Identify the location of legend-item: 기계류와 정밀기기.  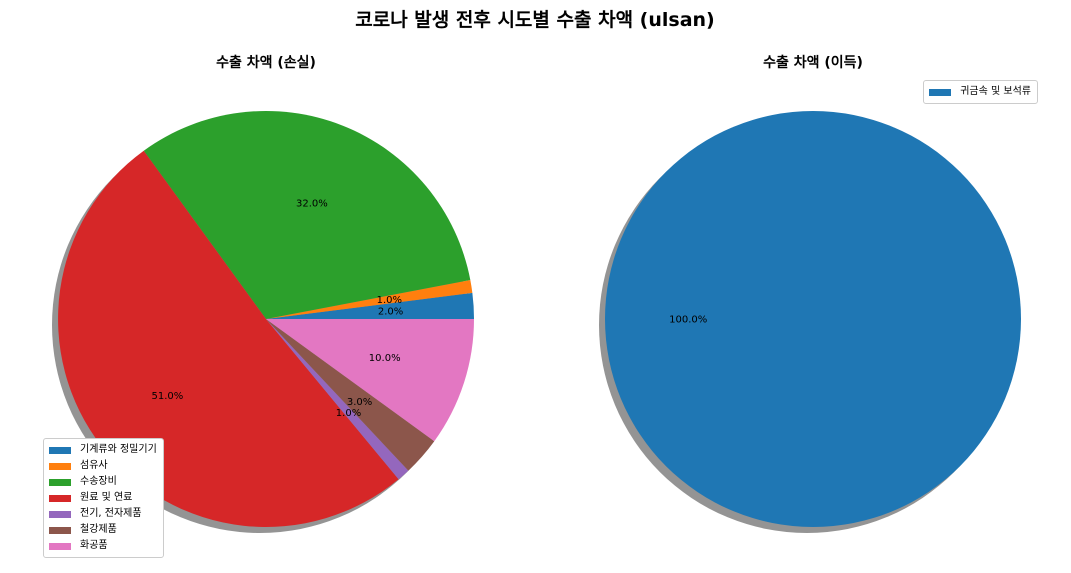
(103, 450).